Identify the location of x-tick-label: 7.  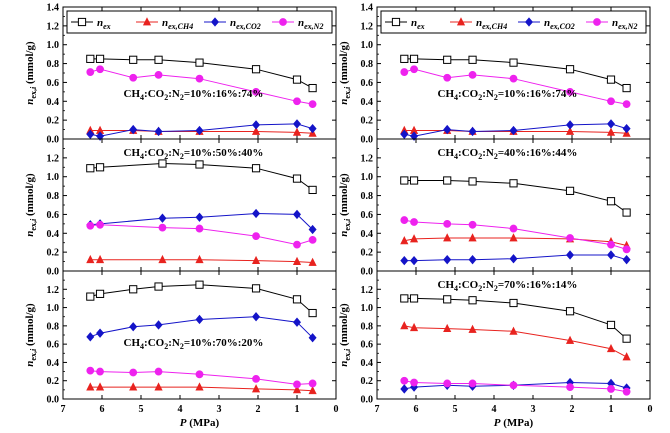
(377, 409).